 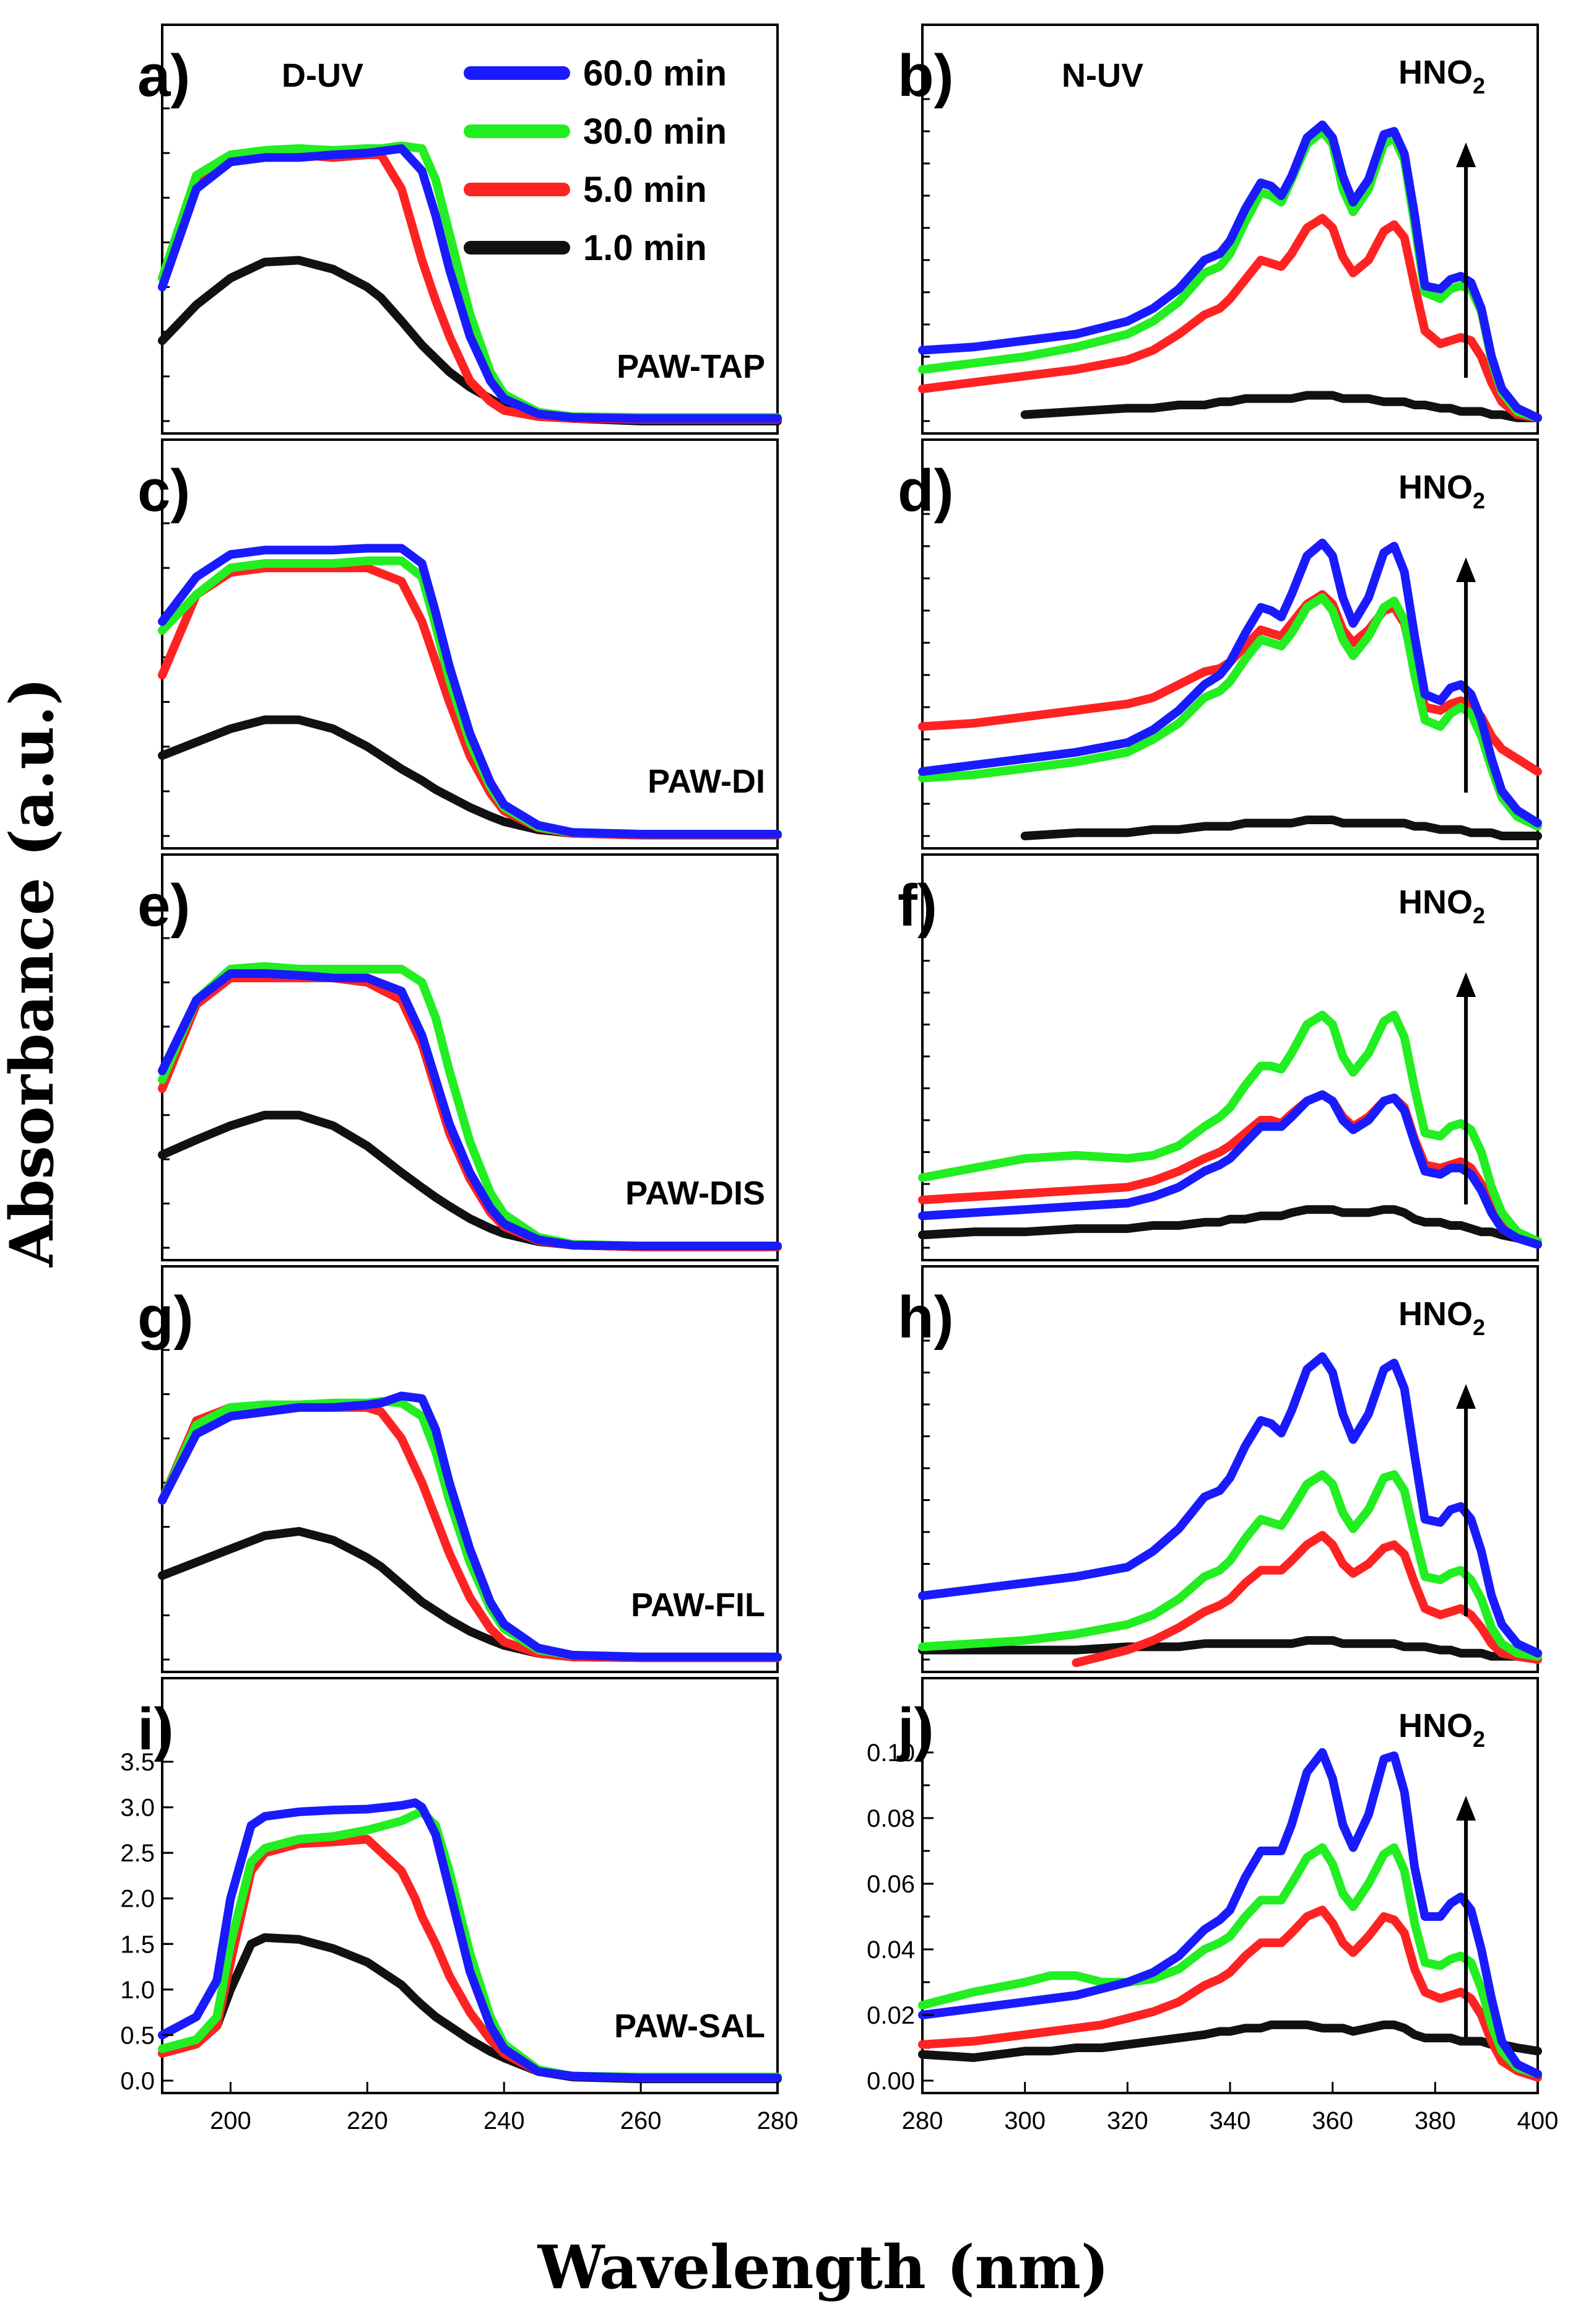 I want to click on panel-e: e) PAW-DIS, so click(x=460, y=1057).